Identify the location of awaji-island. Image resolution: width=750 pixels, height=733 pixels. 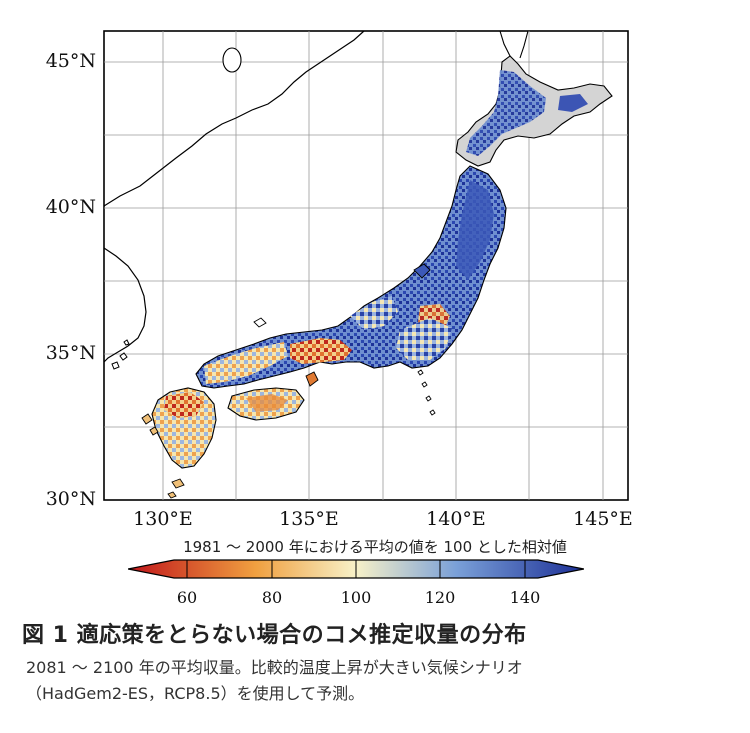
(312, 379).